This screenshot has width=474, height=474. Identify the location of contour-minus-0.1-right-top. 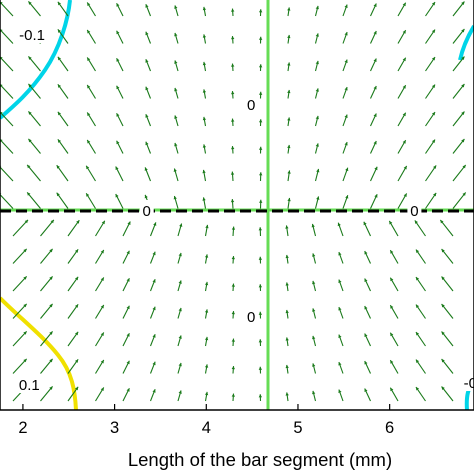
(466, 42).